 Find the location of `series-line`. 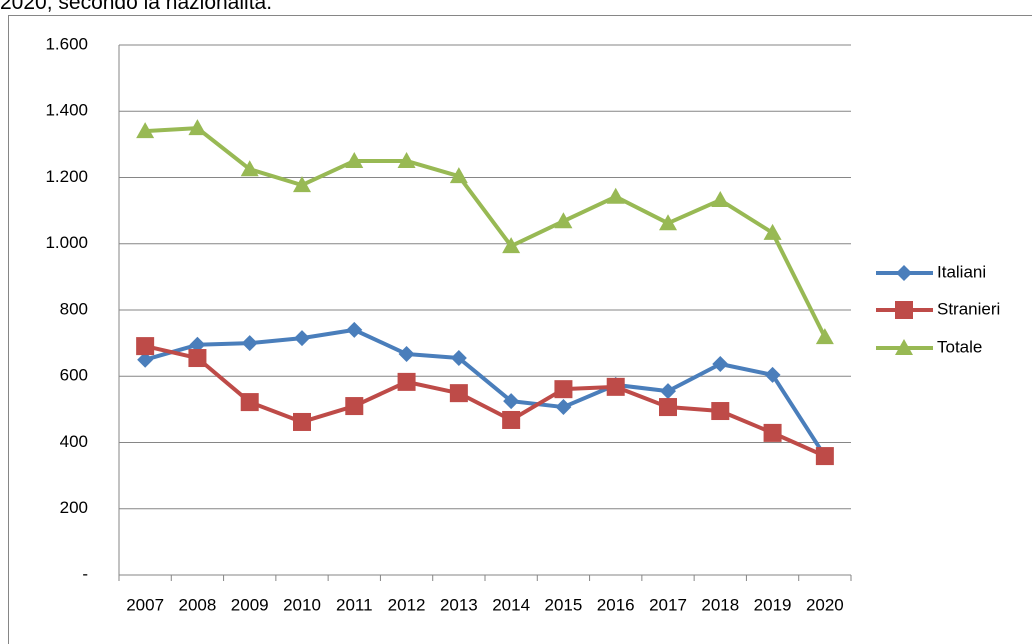

series-line is located at coordinates (485, 392).